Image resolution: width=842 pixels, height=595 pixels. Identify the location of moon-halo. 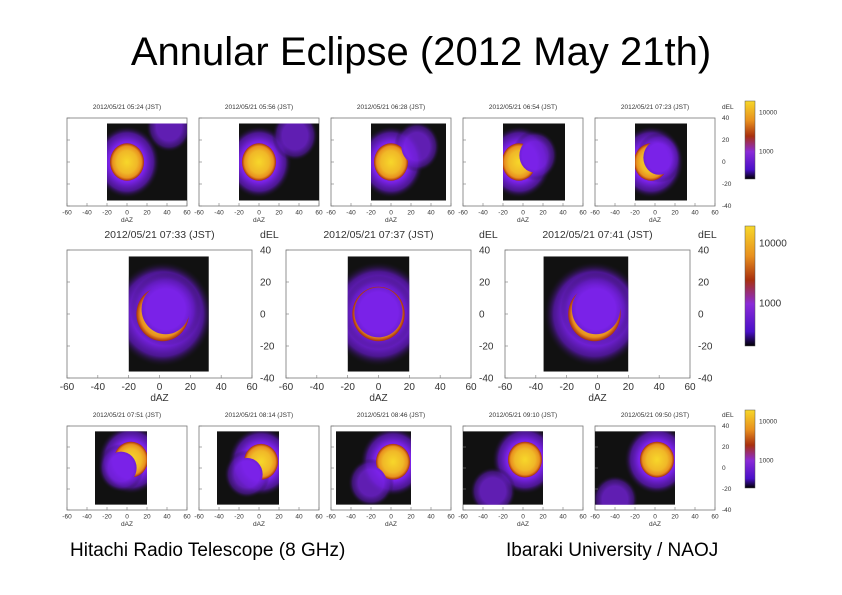
(166, 138).